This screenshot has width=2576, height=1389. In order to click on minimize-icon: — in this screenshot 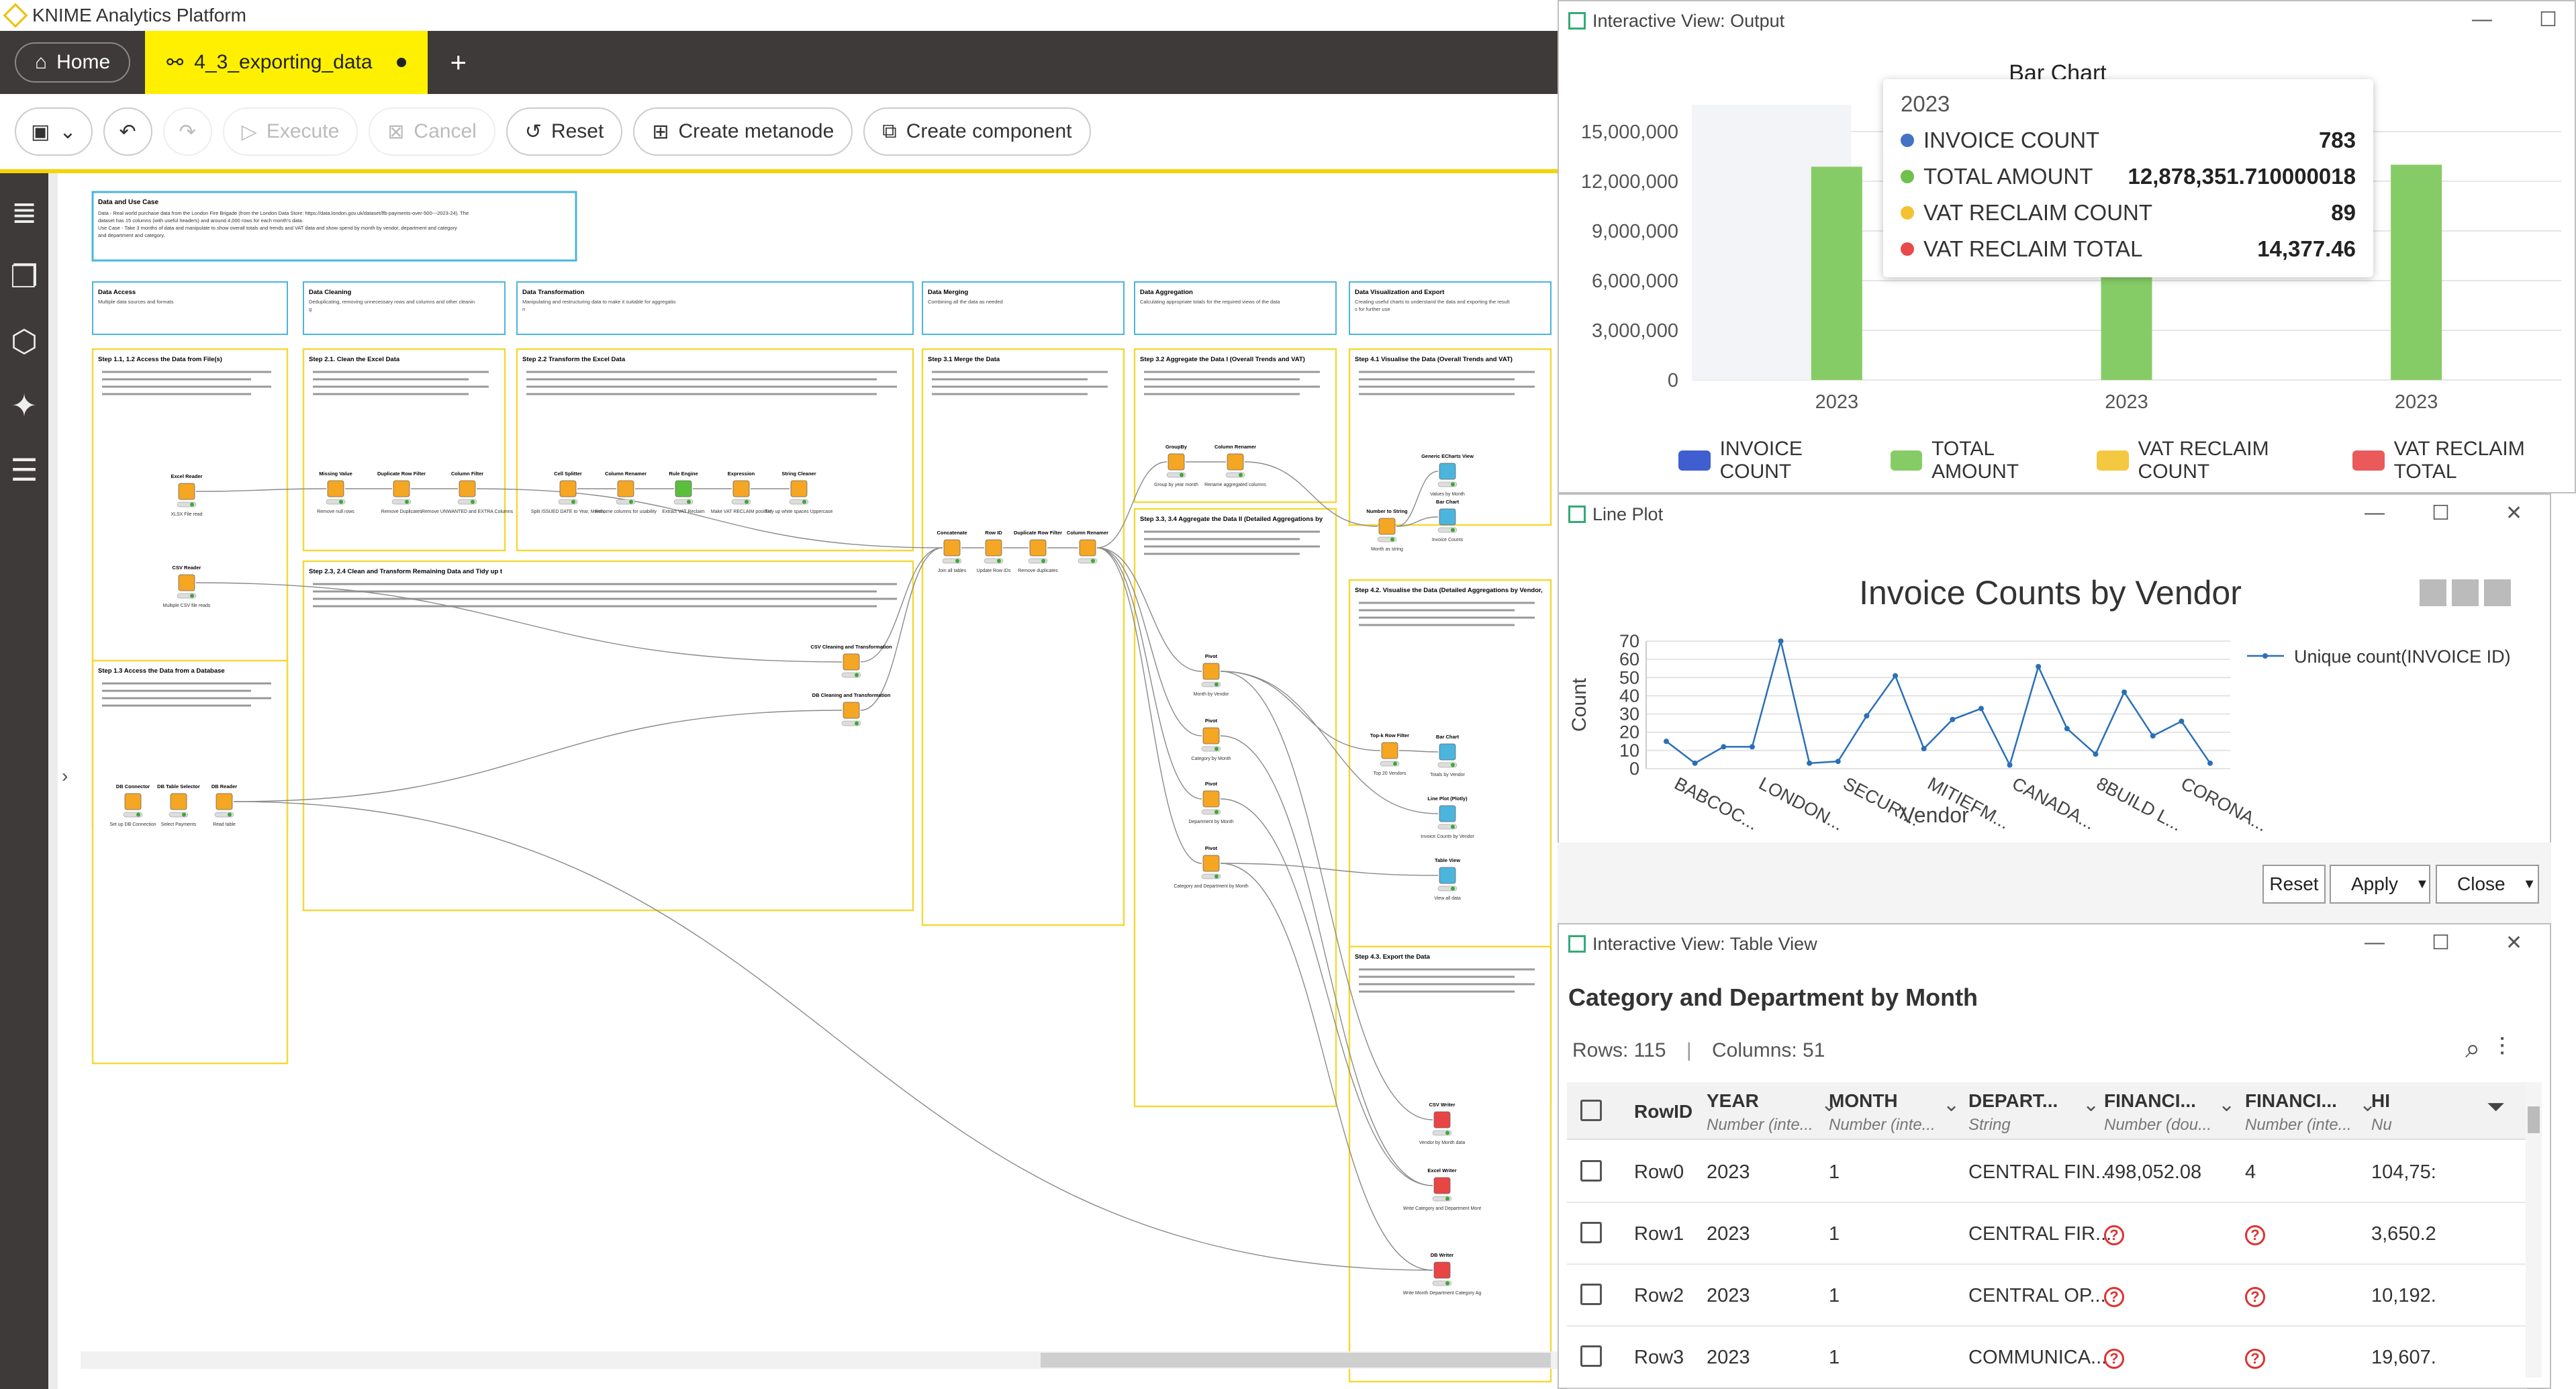, I will do `click(2375, 512)`.